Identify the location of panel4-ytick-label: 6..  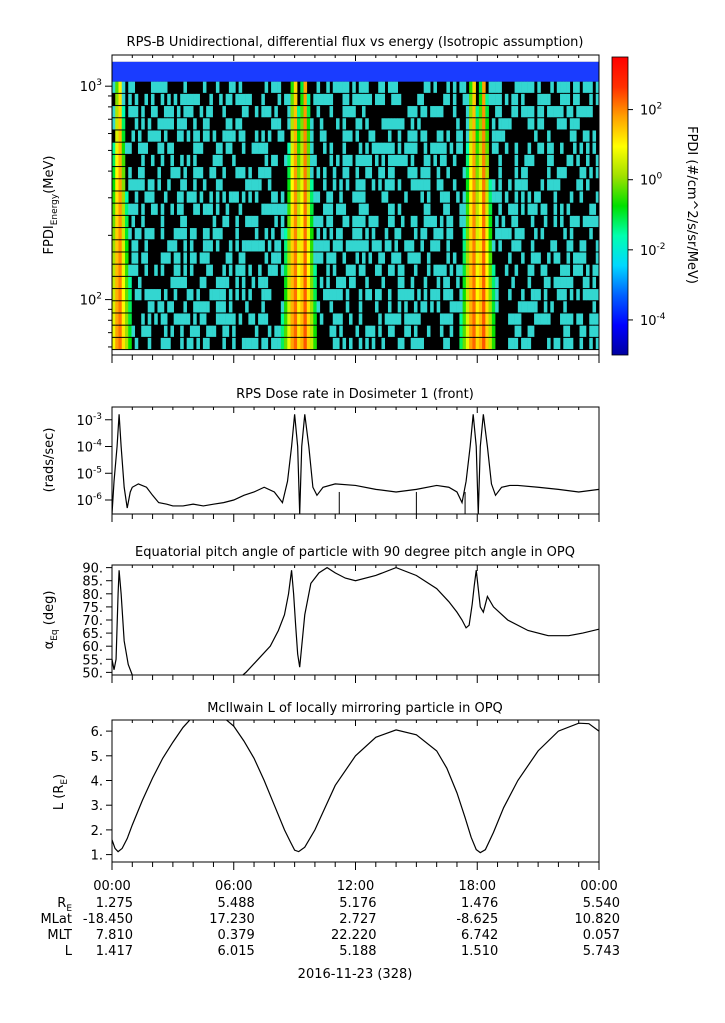
(97, 732).